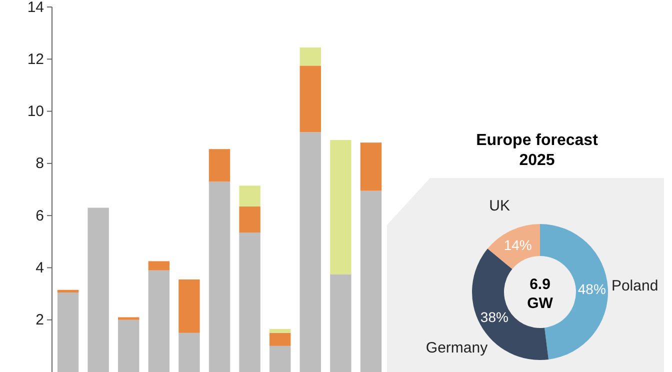 Image resolution: width=672 pixels, height=372 pixels. Describe the element at coordinates (540, 294) in the screenshot. I see `text: 6.9 GW` at that location.